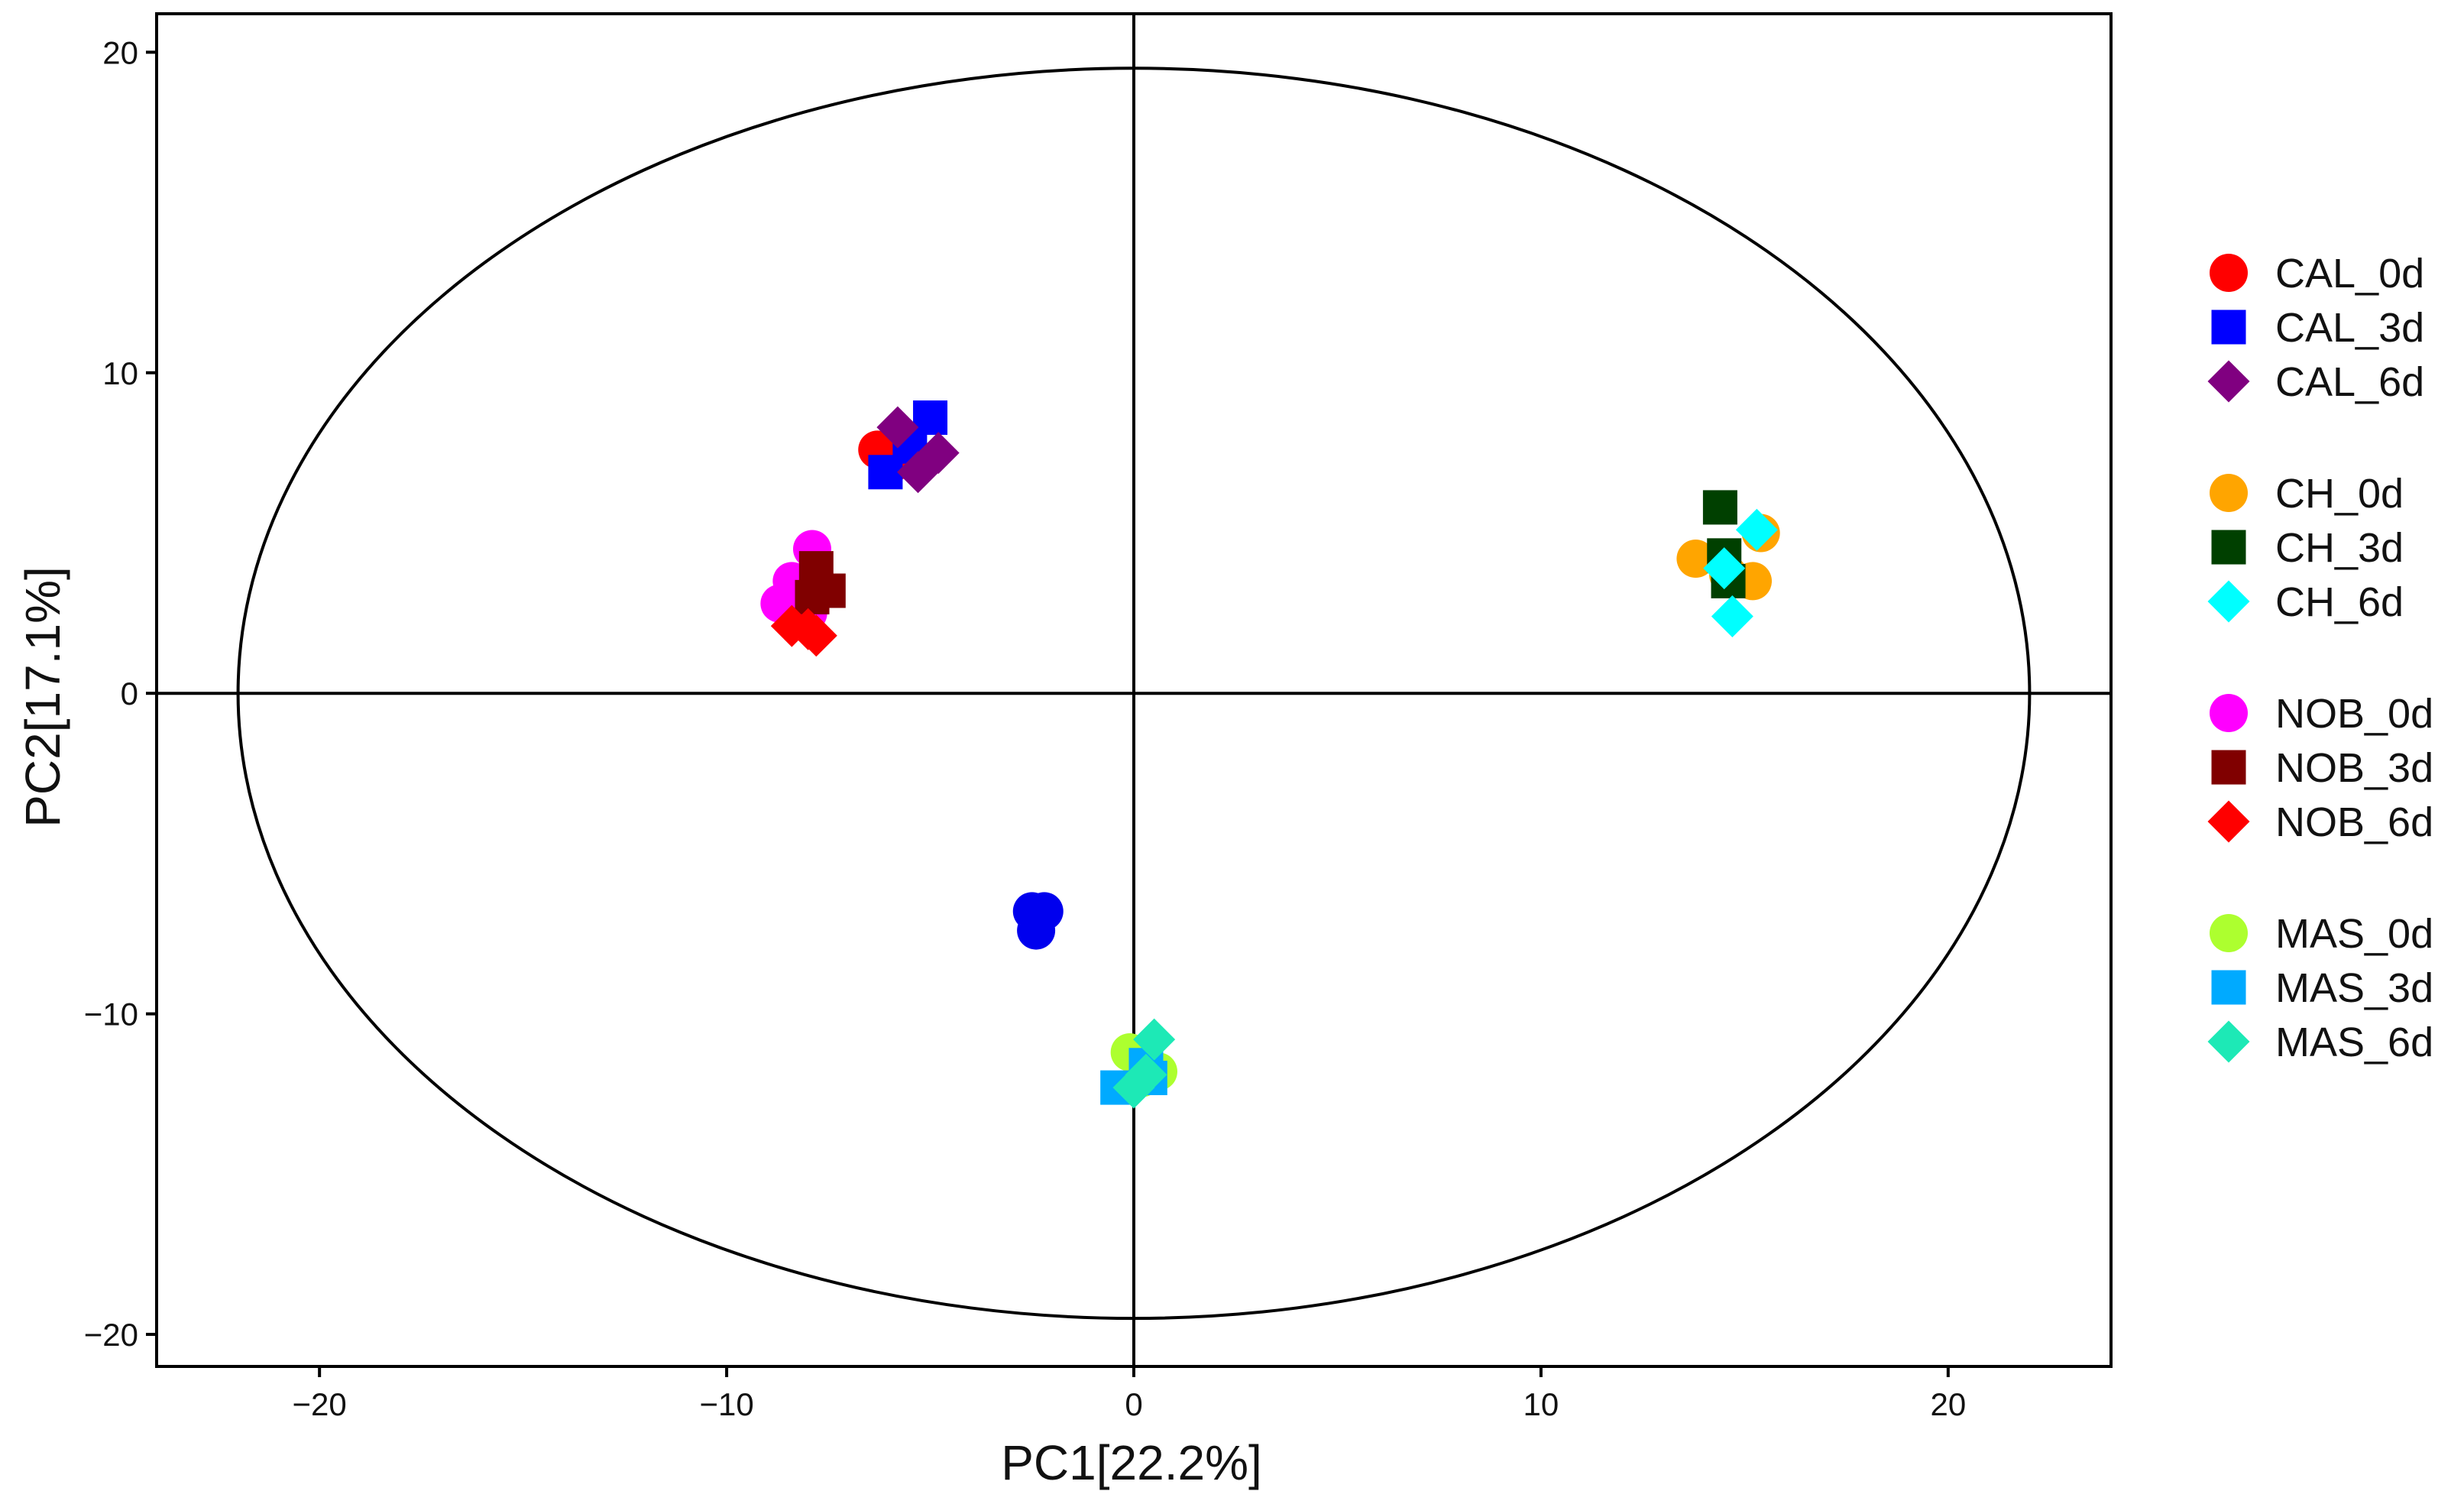 Image resolution: width=2464 pixels, height=1504 pixels. Describe the element at coordinates (2354, 988) in the screenshot. I see `legend-label-mas-3d: MAS_3d` at that location.